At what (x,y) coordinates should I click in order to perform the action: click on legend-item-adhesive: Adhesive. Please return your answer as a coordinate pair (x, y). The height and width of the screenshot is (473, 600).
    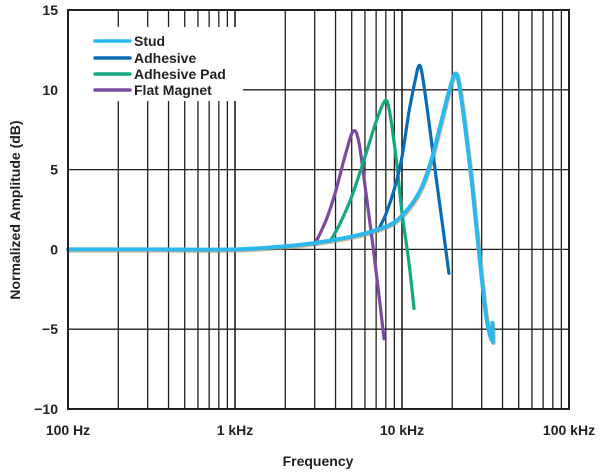
    Looking at the image, I should click on (144, 58).